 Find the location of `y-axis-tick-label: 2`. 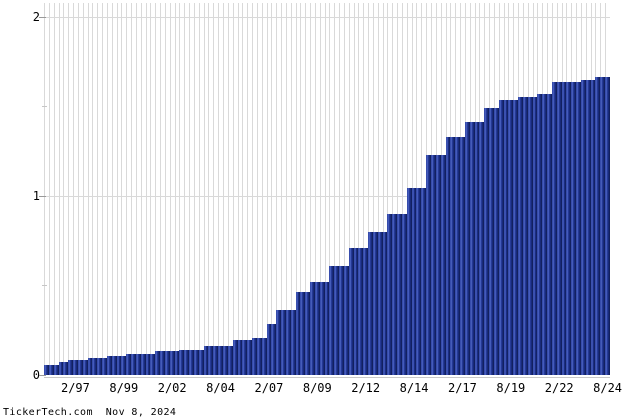

y-axis-tick-label: 2 is located at coordinates (36, 17).